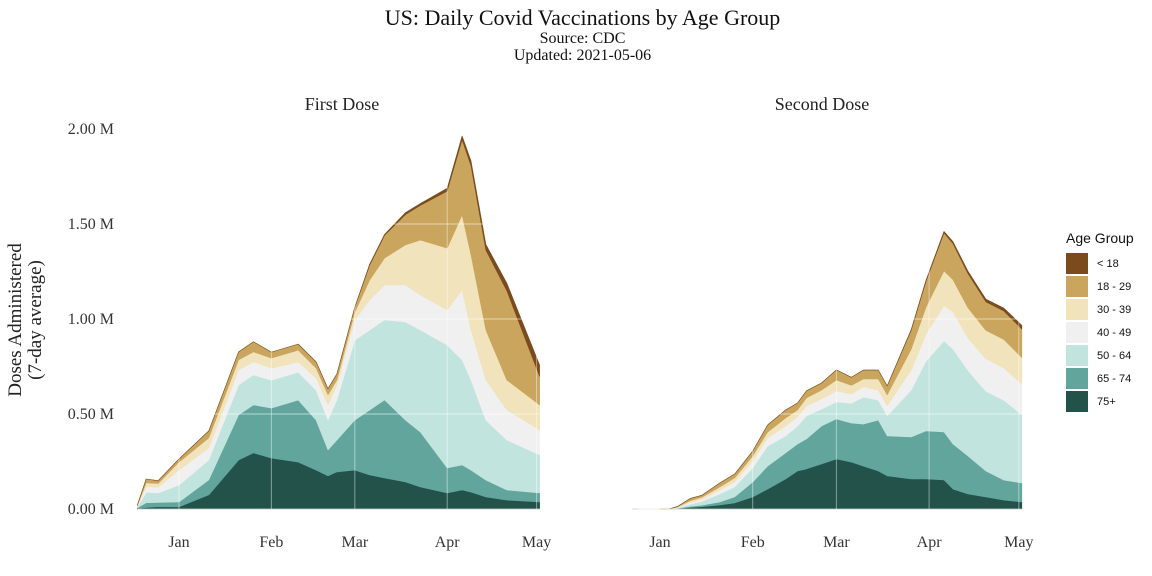 Image resolution: width=1152 pixels, height=576 pixels. What do you see at coordinates (1114, 332) in the screenshot?
I see `legend-label: 40 - 49` at bounding box center [1114, 332].